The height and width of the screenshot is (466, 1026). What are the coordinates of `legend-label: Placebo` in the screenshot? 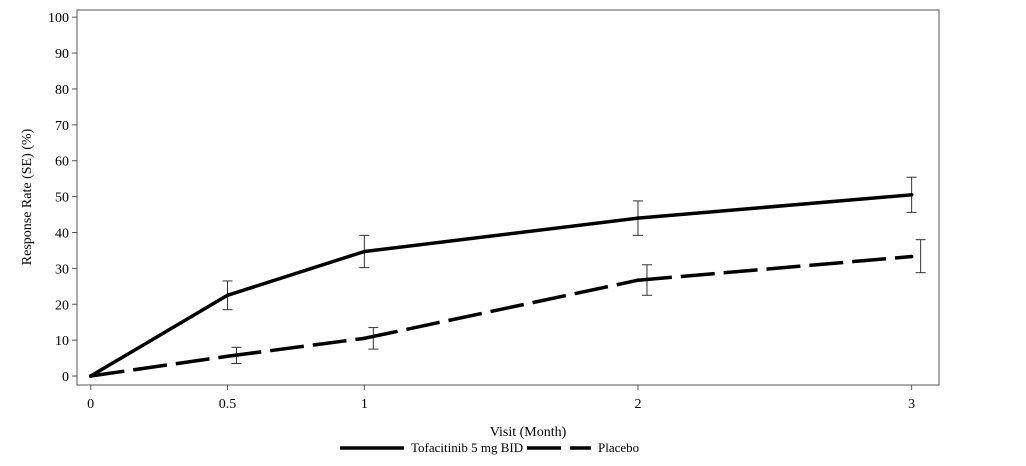 It's located at (618, 447).